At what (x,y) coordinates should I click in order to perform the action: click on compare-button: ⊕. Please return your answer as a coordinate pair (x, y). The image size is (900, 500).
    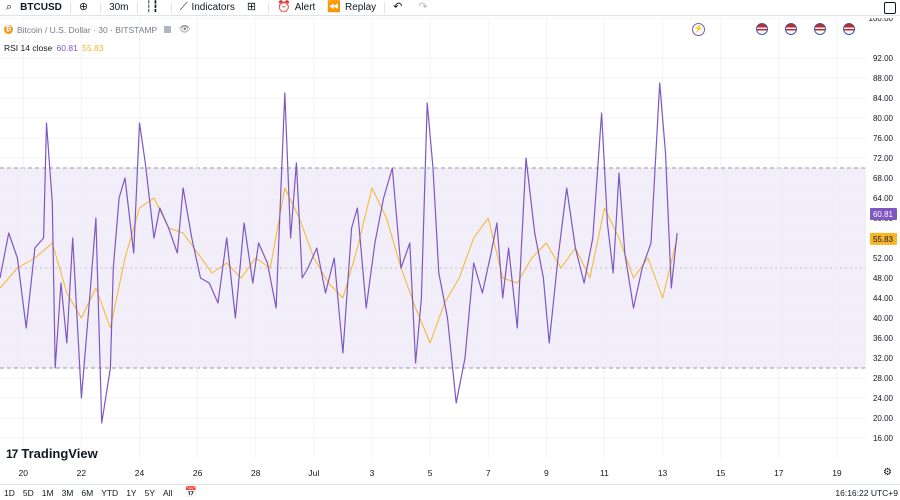
    Looking at the image, I should click on (85, 8).